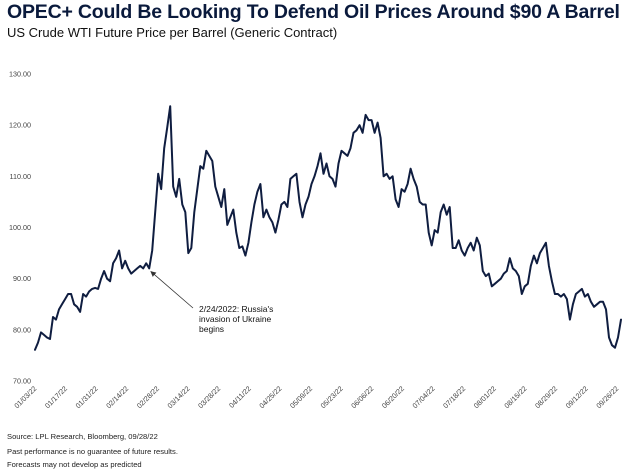 The width and height of the screenshot is (640, 471). Describe the element at coordinates (454, 397) in the screenshot. I see `x-tick-label: 07/18/22` at that location.